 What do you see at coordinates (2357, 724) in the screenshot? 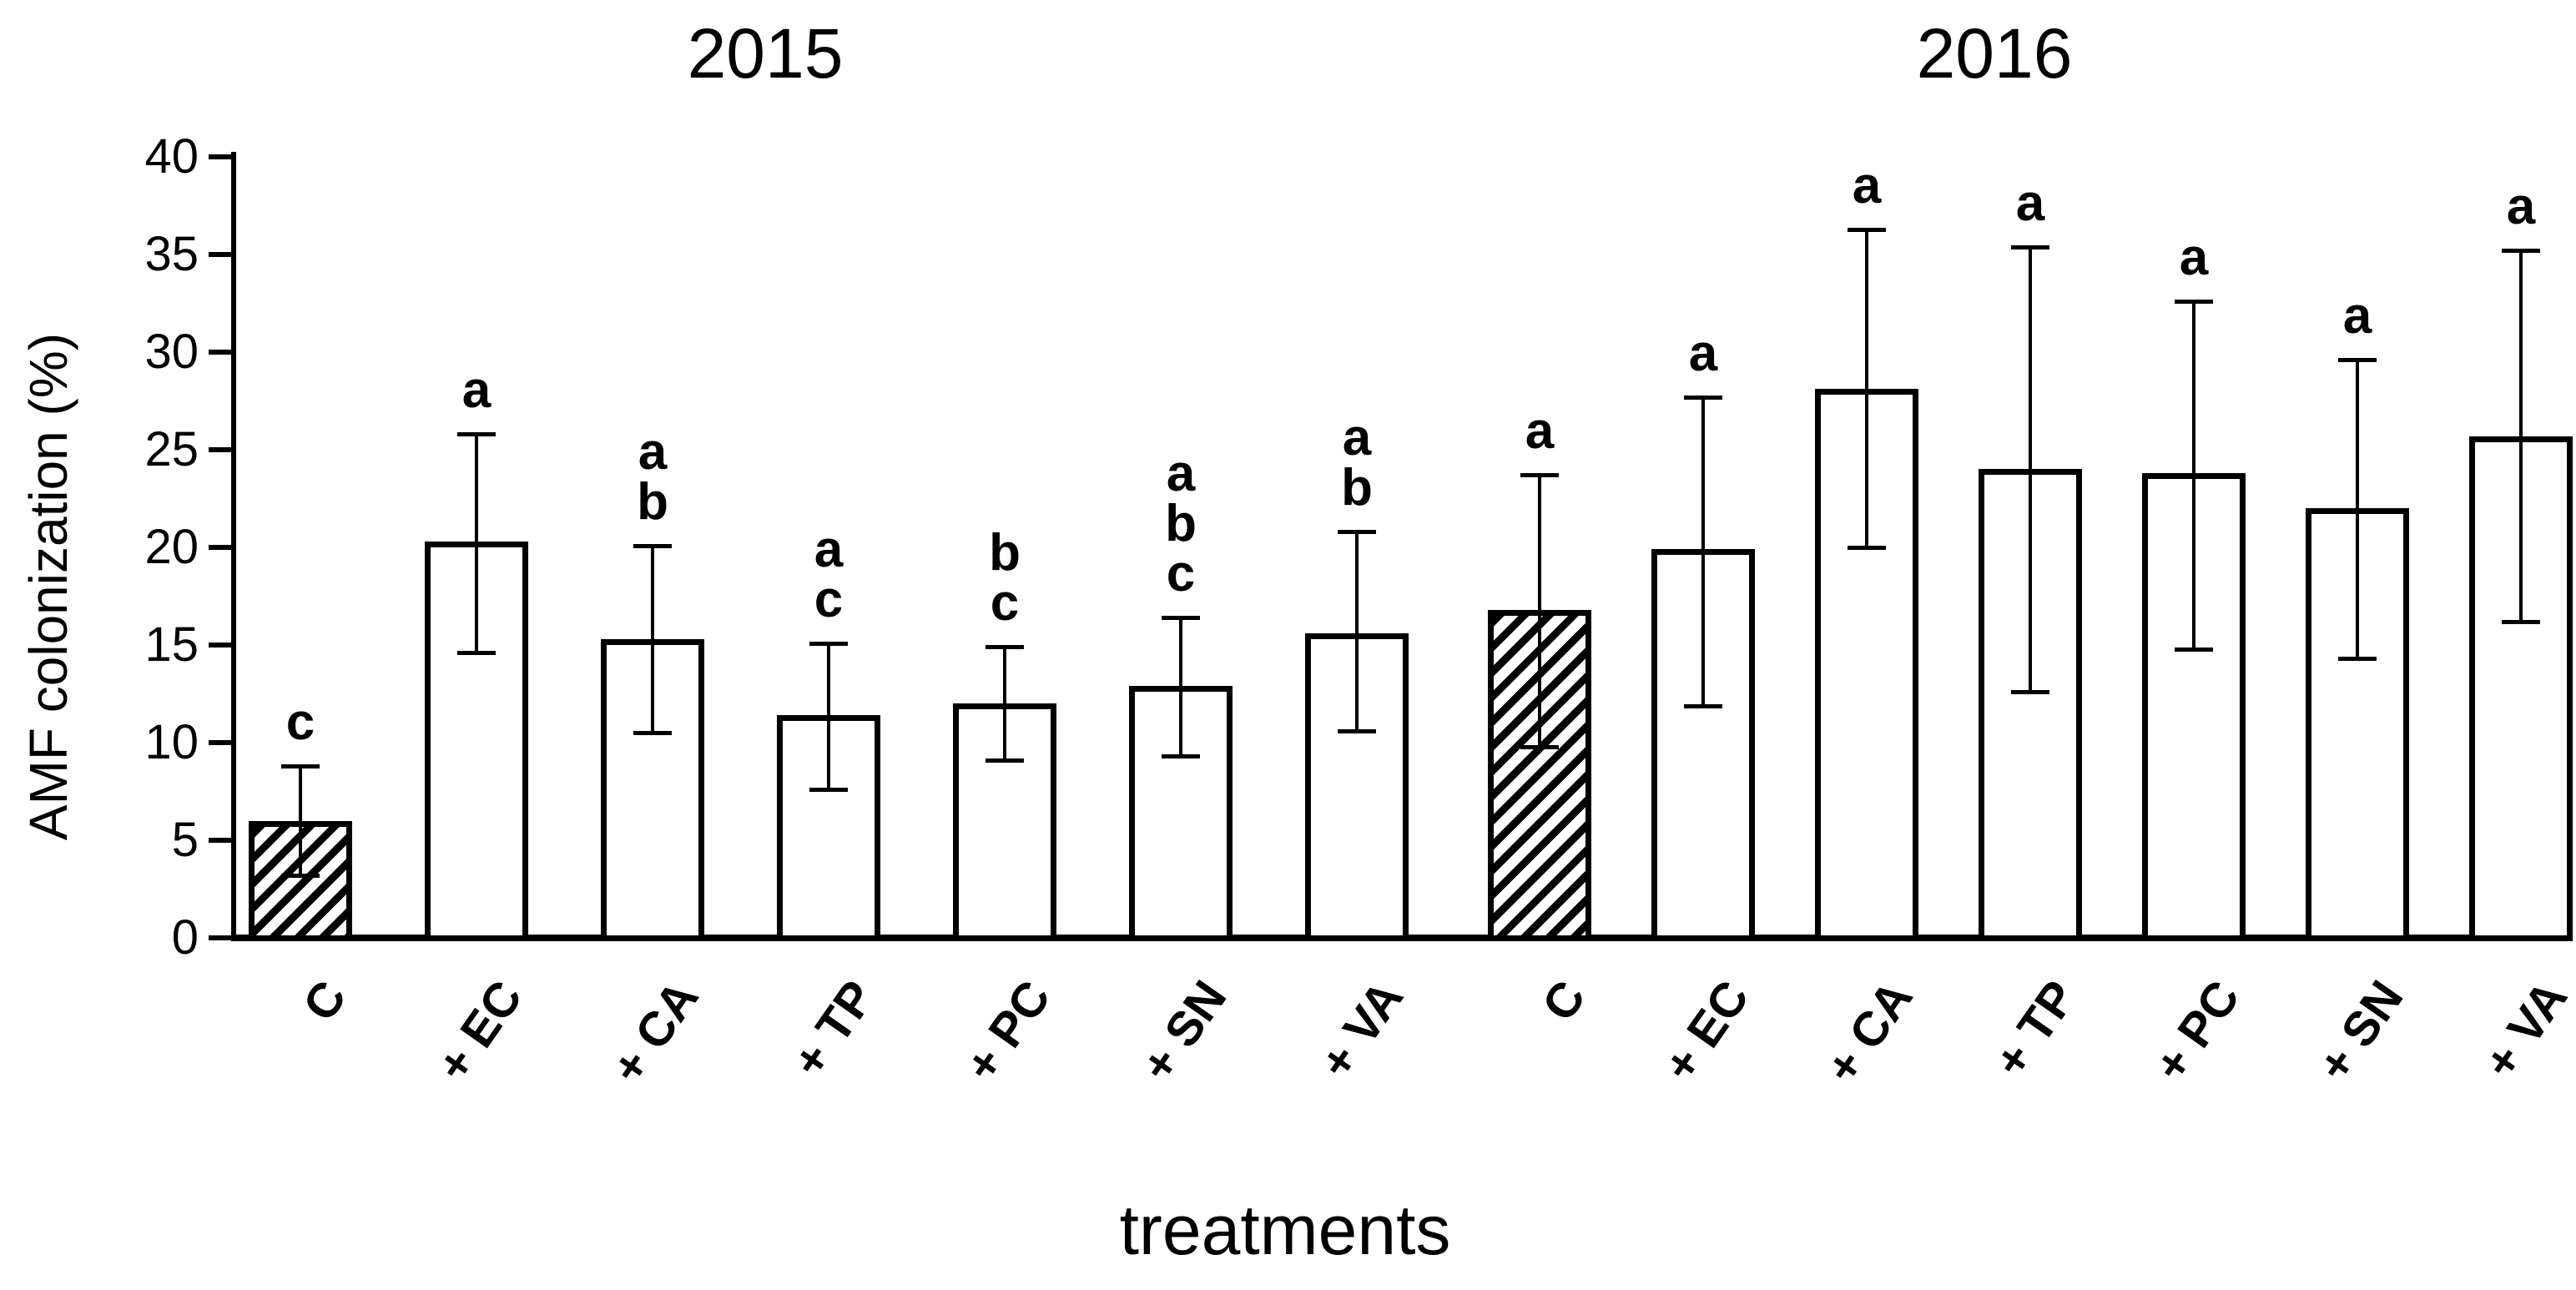
I see `bar-2016-sn` at bounding box center [2357, 724].